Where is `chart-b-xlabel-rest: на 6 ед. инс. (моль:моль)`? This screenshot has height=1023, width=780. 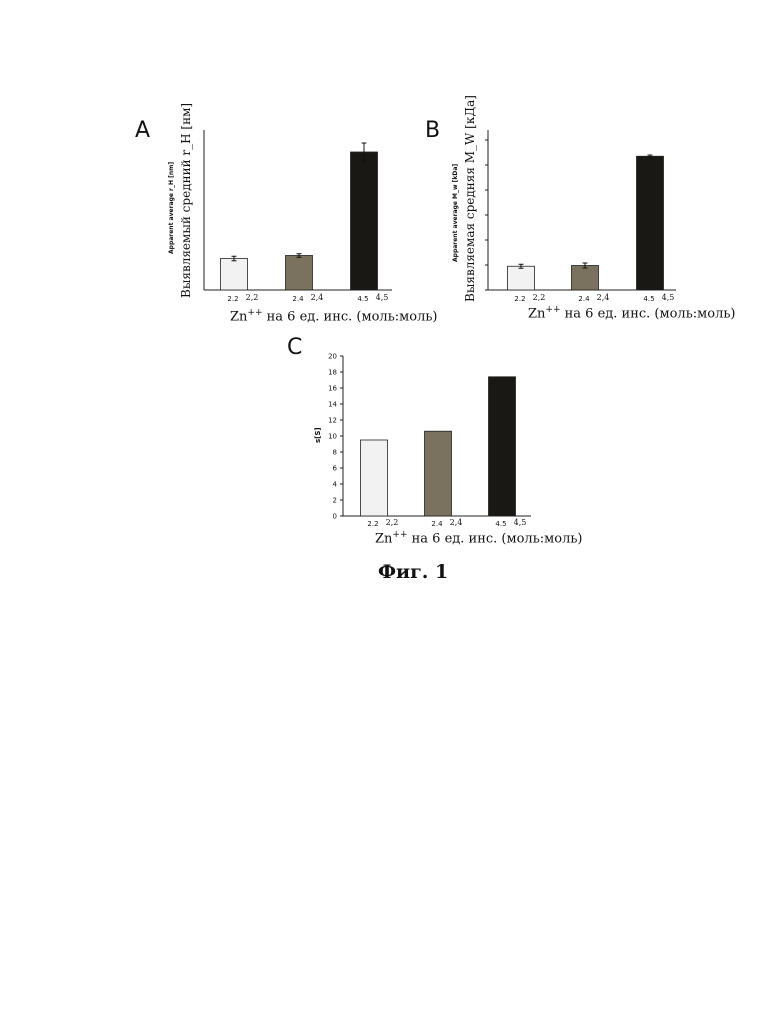 chart-b-xlabel-rest: на 6 ед. инс. (моль:моль) is located at coordinates (648, 313).